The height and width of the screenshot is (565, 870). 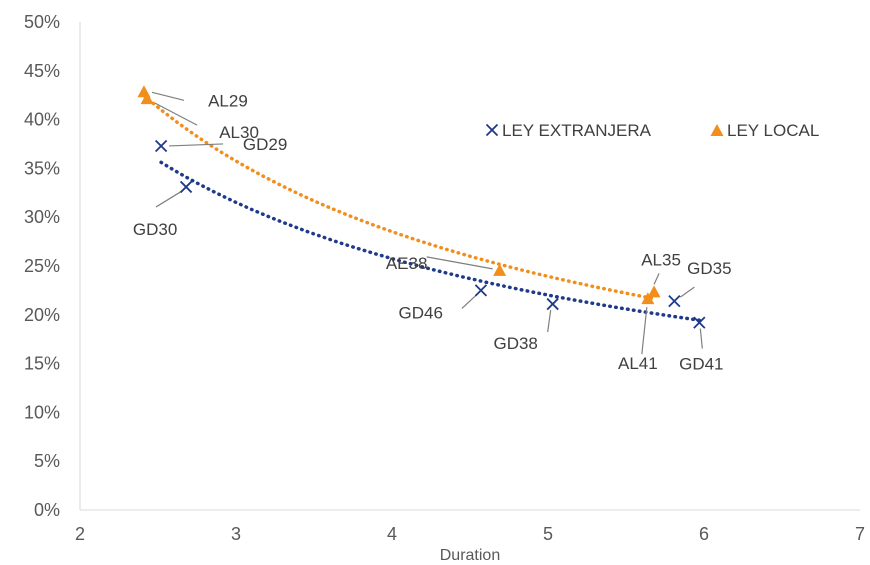 I want to click on data-label-gd46: GD46, so click(x=420, y=312).